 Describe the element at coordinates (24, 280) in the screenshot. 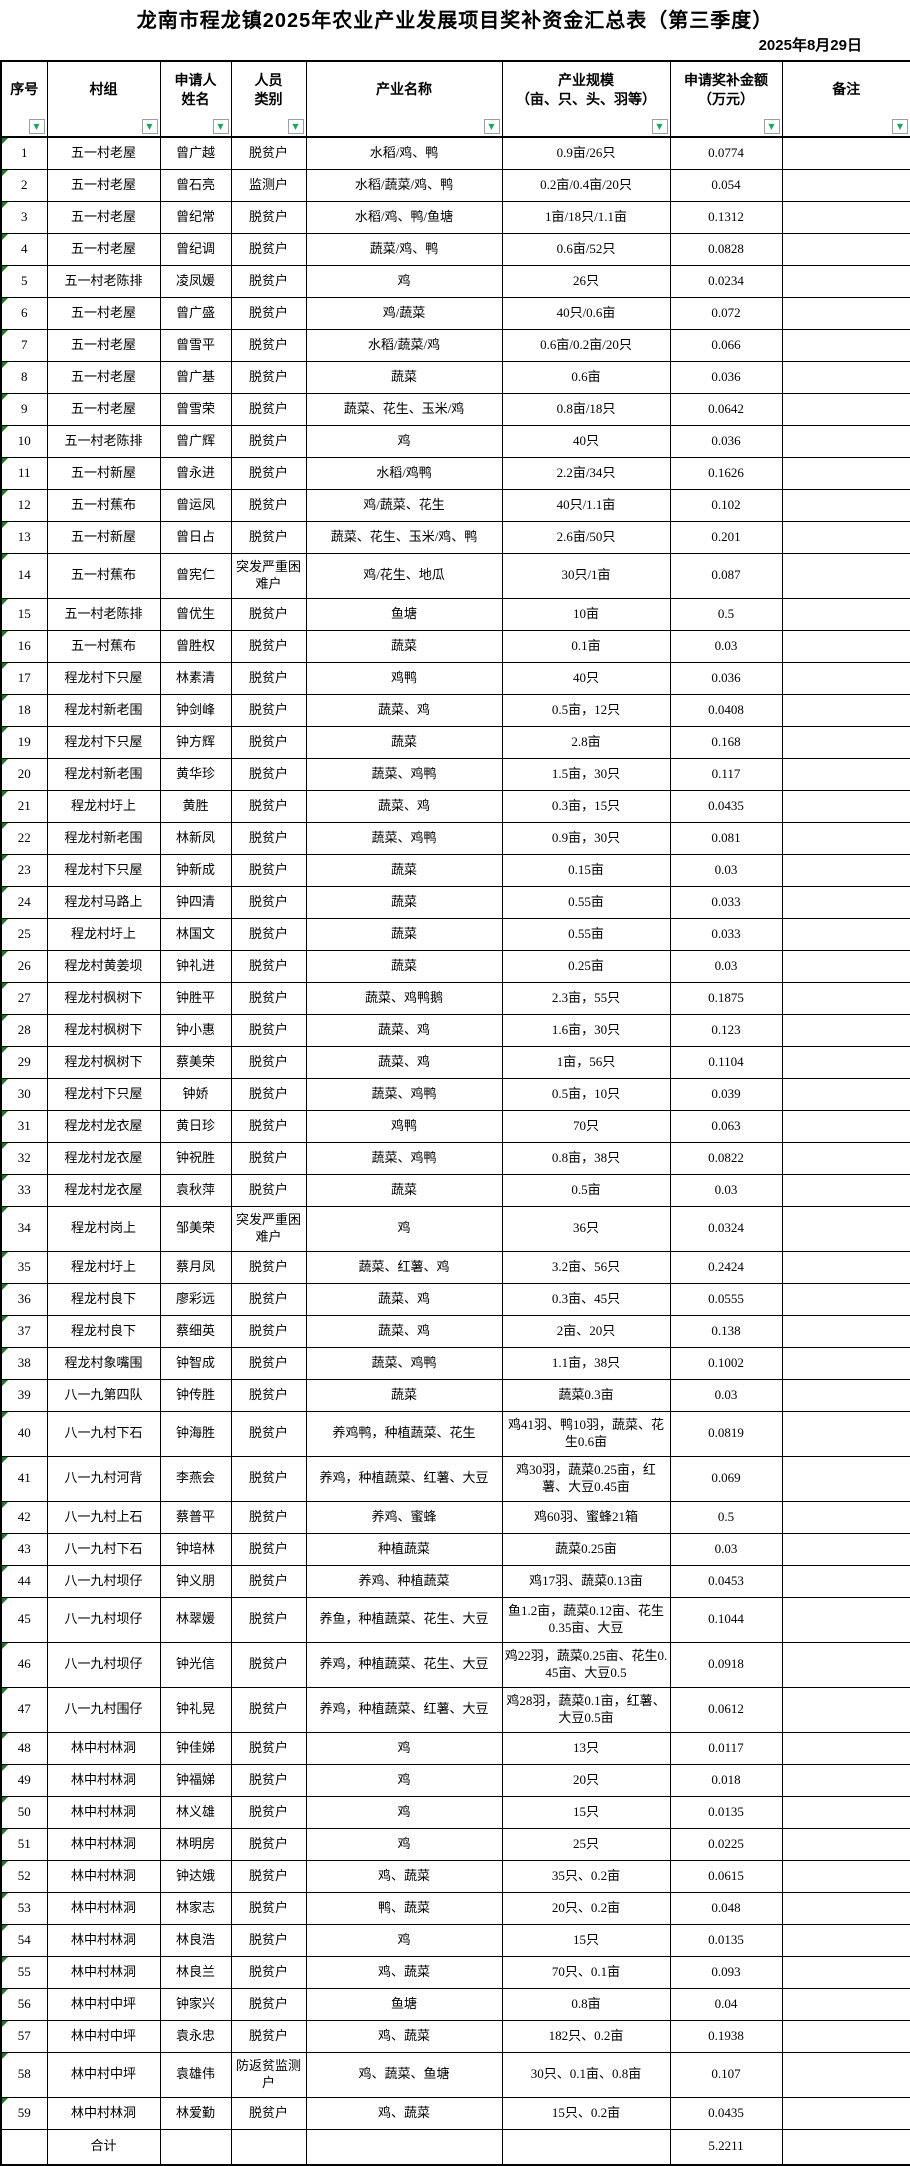

I see `seq-value: 5` at that location.